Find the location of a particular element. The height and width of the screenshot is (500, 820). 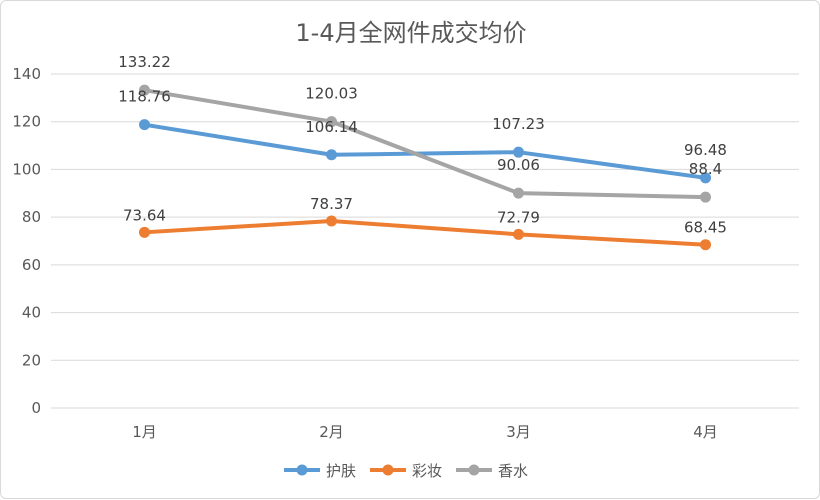

data-label: 118.76 is located at coordinates (144, 97).